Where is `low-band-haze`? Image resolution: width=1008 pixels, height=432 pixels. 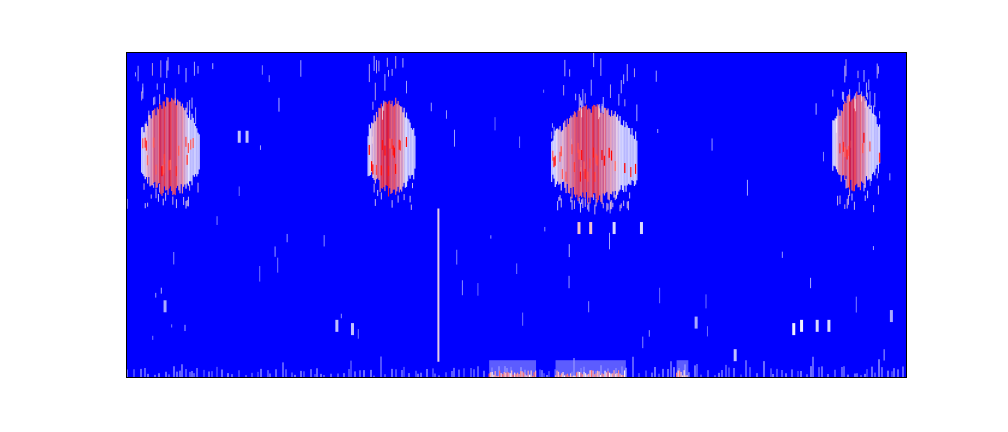 low-band-haze is located at coordinates (682, 369).